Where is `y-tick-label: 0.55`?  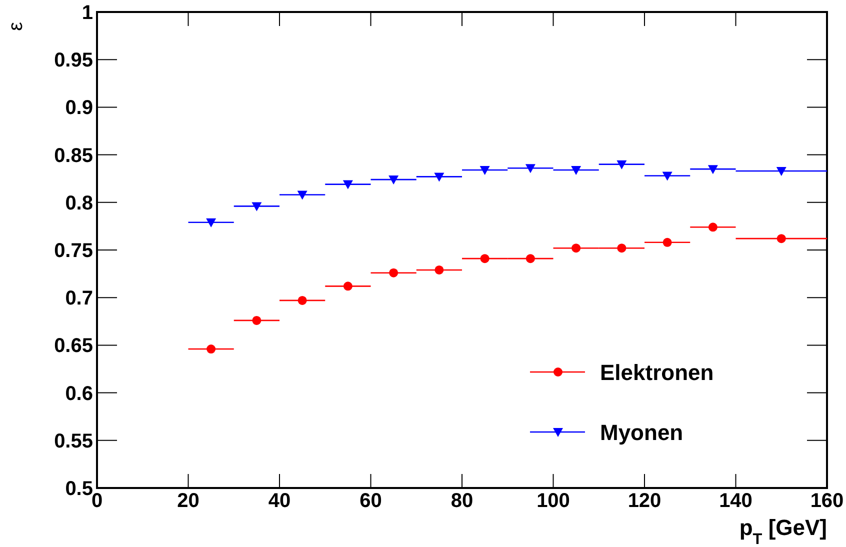 y-tick-label: 0.55 is located at coordinates (73, 441).